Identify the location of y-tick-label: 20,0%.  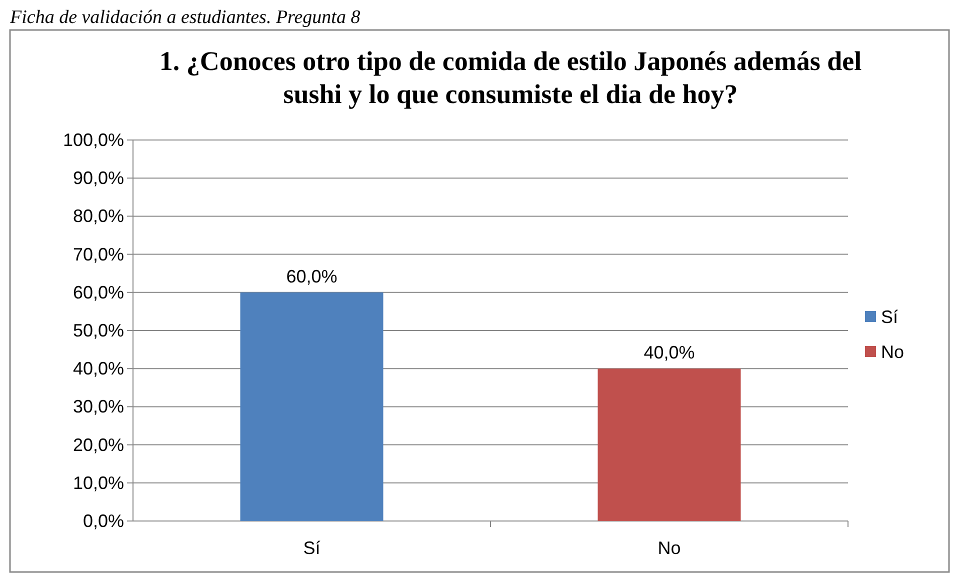
(98, 444).